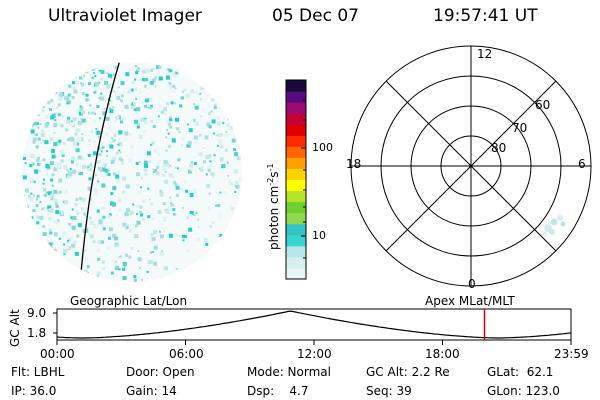  I want to click on status-glon: GLon: 123.0, so click(523, 391).